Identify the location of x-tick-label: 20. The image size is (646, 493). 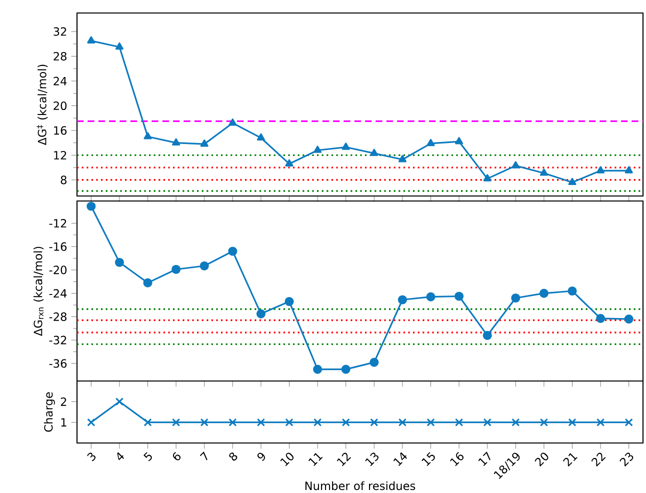
(541, 459).